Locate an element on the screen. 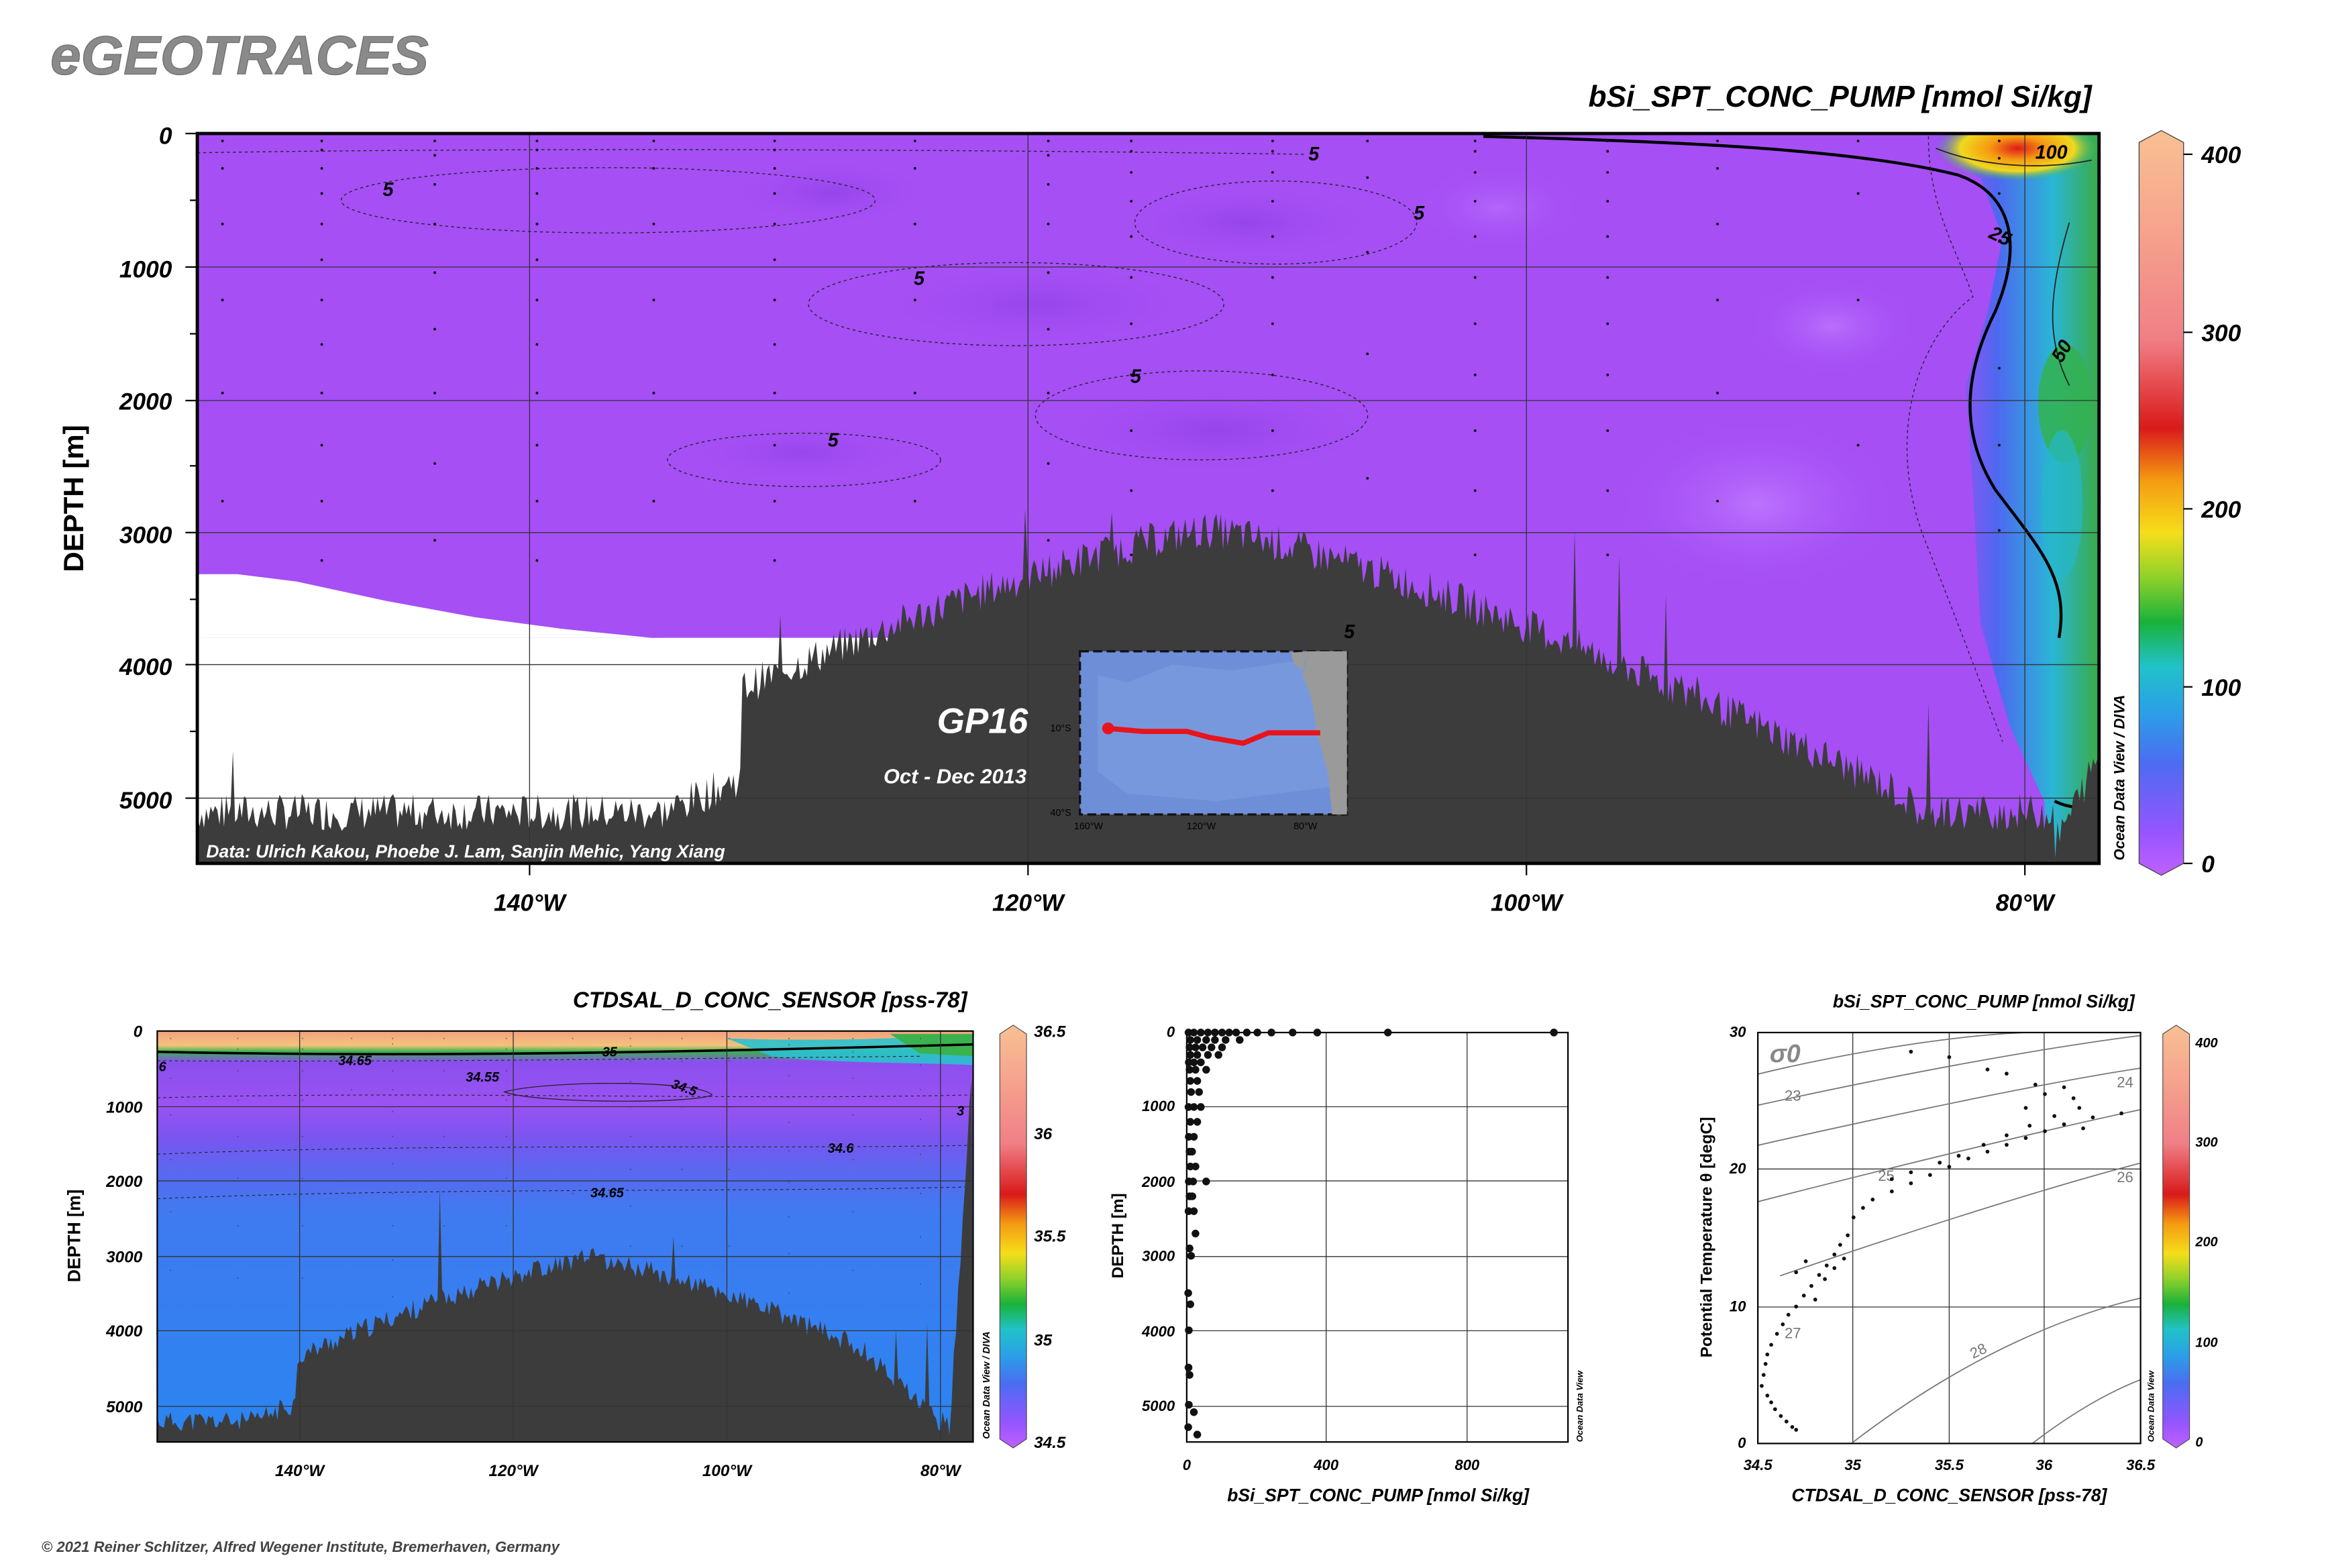  sal-y-axis-label: DEPTH [m] is located at coordinates (74, 1236).